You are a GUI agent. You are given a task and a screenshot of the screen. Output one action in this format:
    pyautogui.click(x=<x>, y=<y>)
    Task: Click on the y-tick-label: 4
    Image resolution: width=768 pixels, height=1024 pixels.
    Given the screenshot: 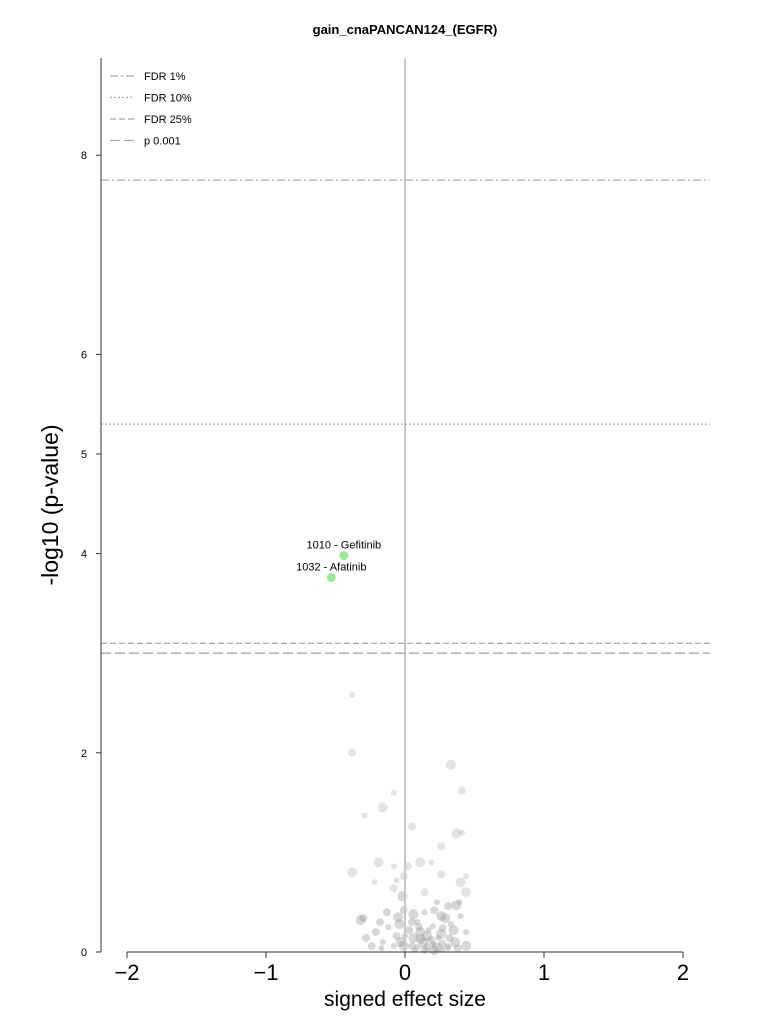 What is the action you would take?
    pyautogui.click(x=84, y=555)
    